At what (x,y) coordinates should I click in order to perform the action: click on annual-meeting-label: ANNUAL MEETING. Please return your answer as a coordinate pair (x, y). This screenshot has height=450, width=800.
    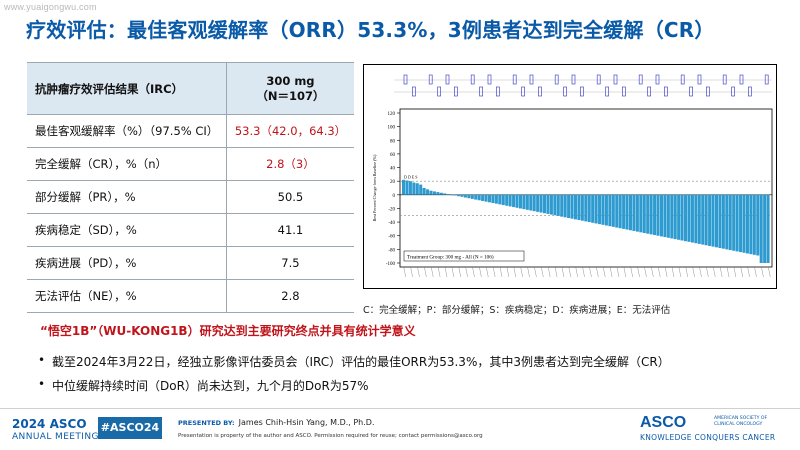
    Looking at the image, I should click on (55, 437).